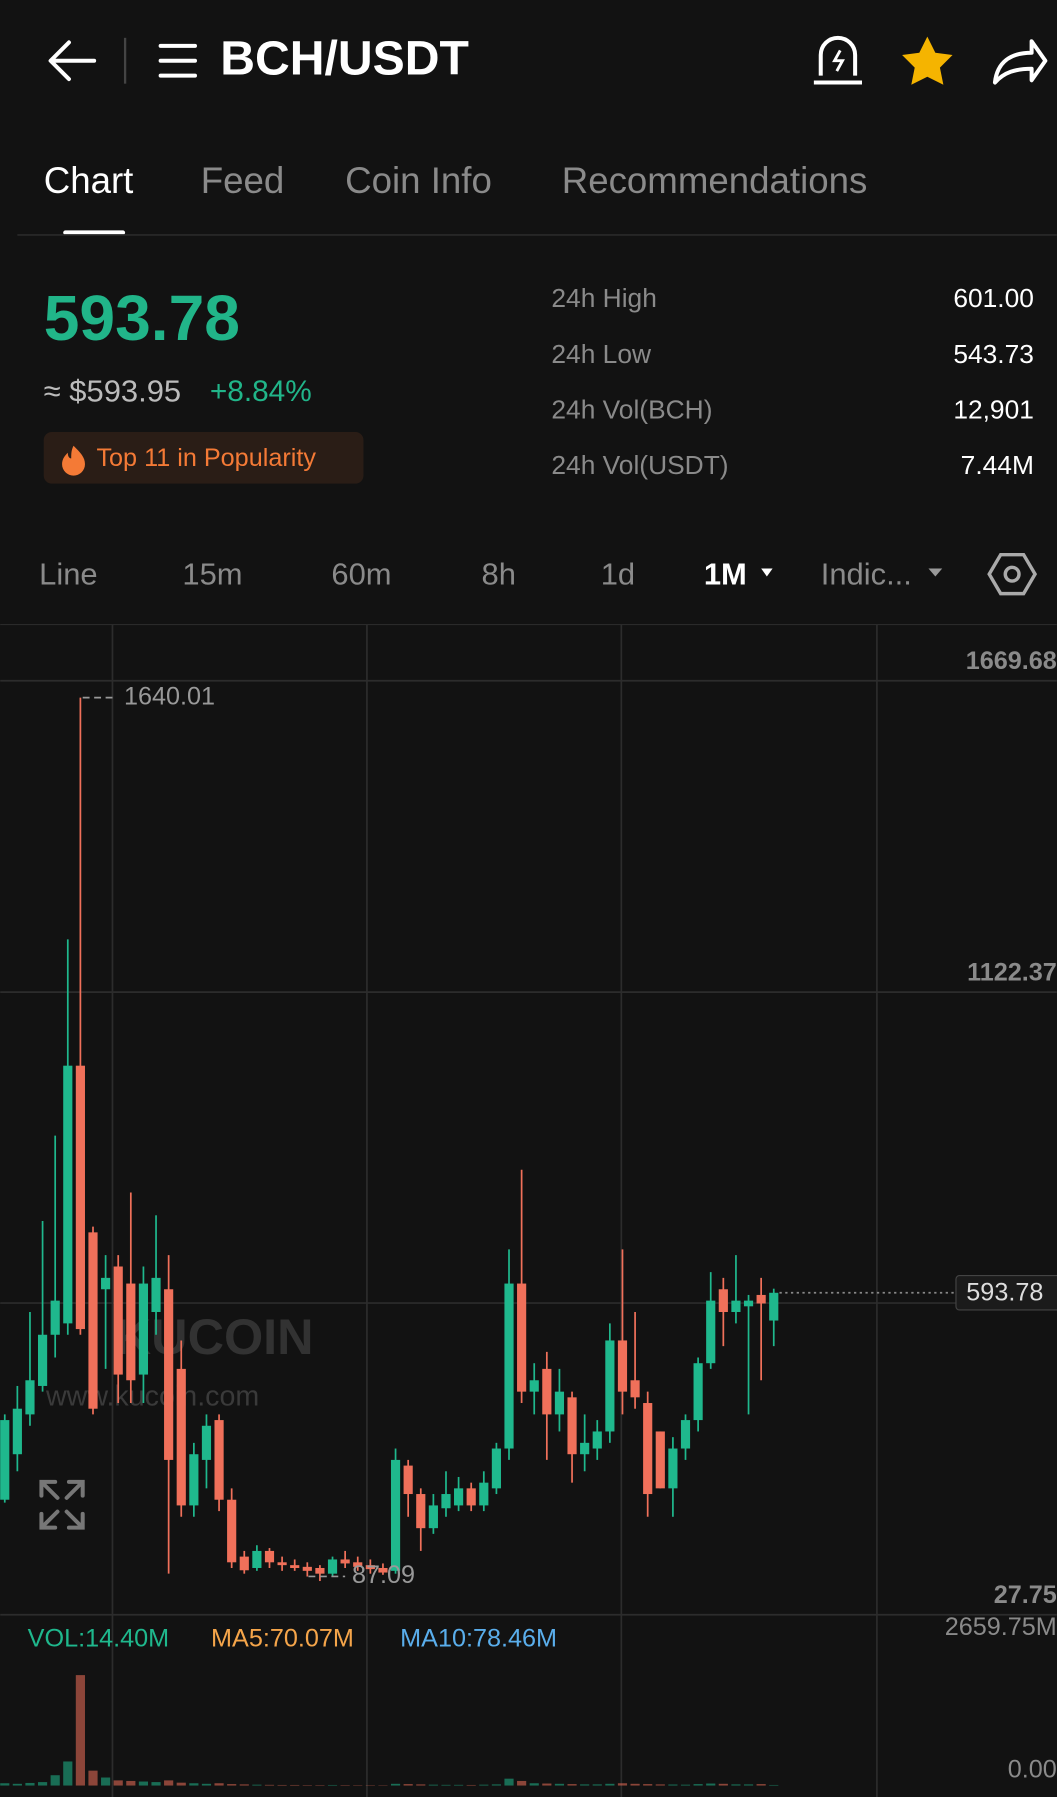 The height and width of the screenshot is (1797, 1057). Describe the element at coordinates (68, 574) in the screenshot. I see `interval-tab: Line` at that location.